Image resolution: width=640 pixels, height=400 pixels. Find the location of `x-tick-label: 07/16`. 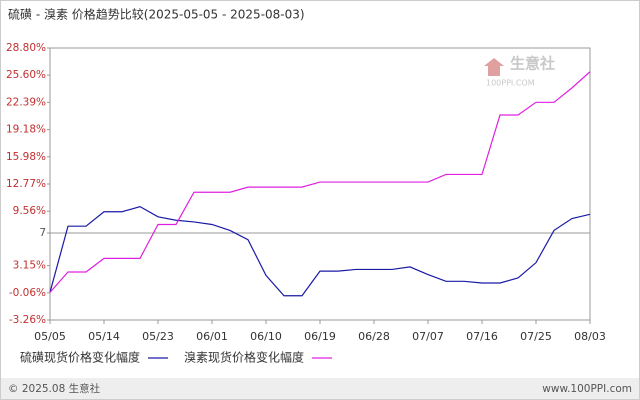

x-tick-label: 07/16 is located at coordinates (482, 336).